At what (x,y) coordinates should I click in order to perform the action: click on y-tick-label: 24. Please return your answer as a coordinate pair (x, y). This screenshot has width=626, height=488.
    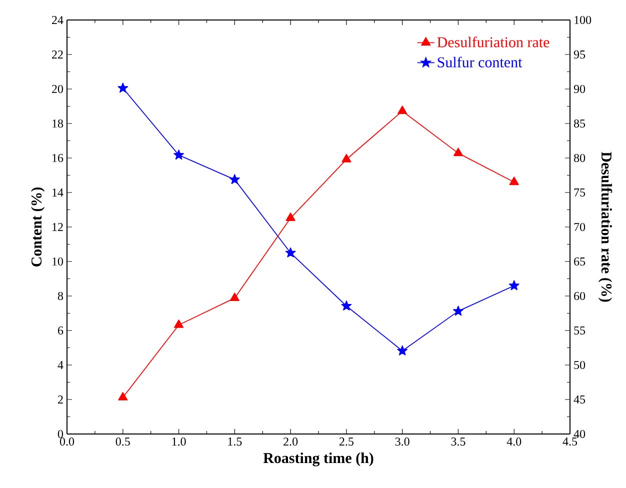
    Looking at the image, I should click on (58, 20).